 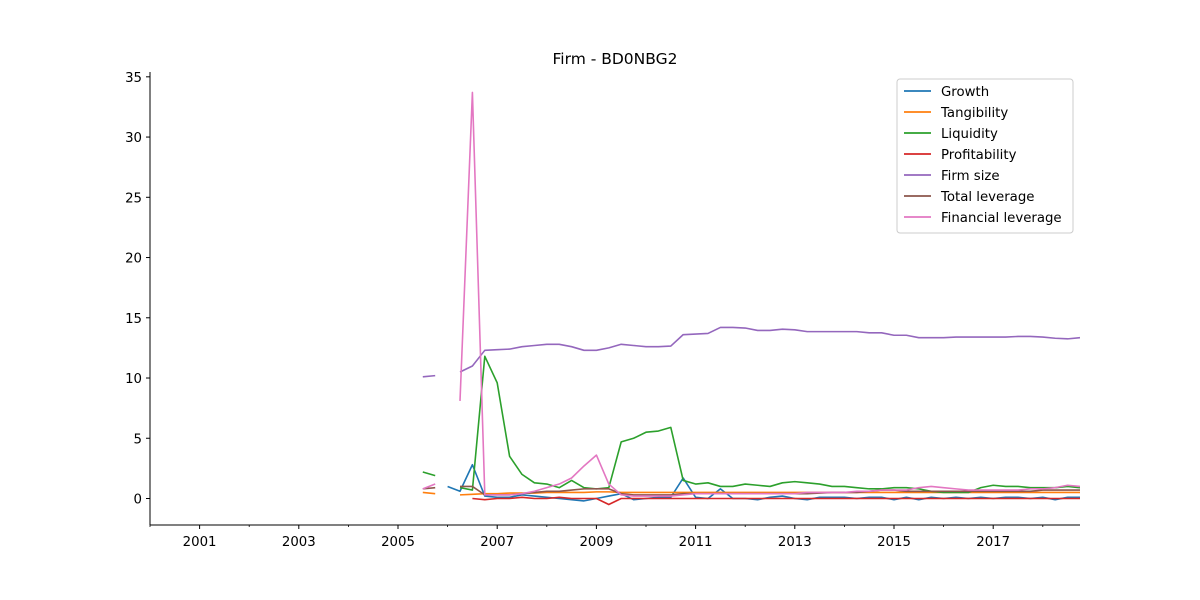 What do you see at coordinates (133, 259) in the screenshot?
I see `y-tick-label: 20` at bounding box center [133, 259].